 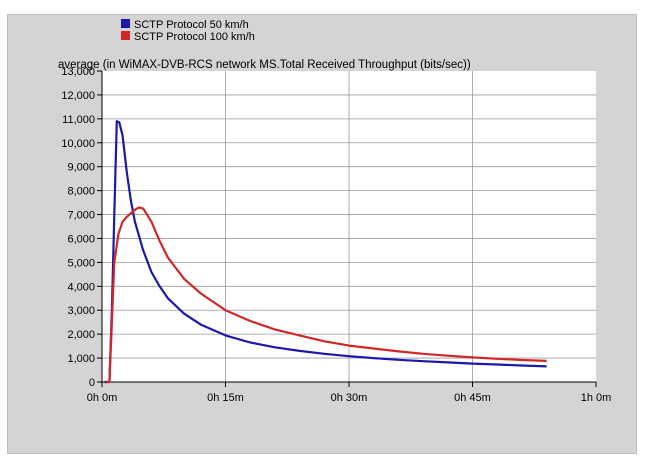 What do you see at coordinates (472, 398) in the screenshot?
I see `x-tick-label: 0h 45m` at bounding box center [472, 398].